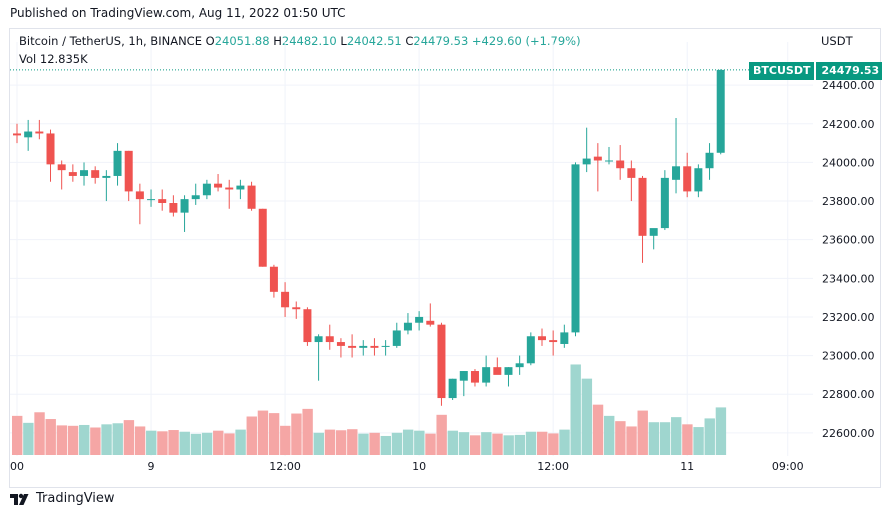 The height and width of the screenshot is (517, 891). I want to click on currency-label: USDT, so click(837, 41).